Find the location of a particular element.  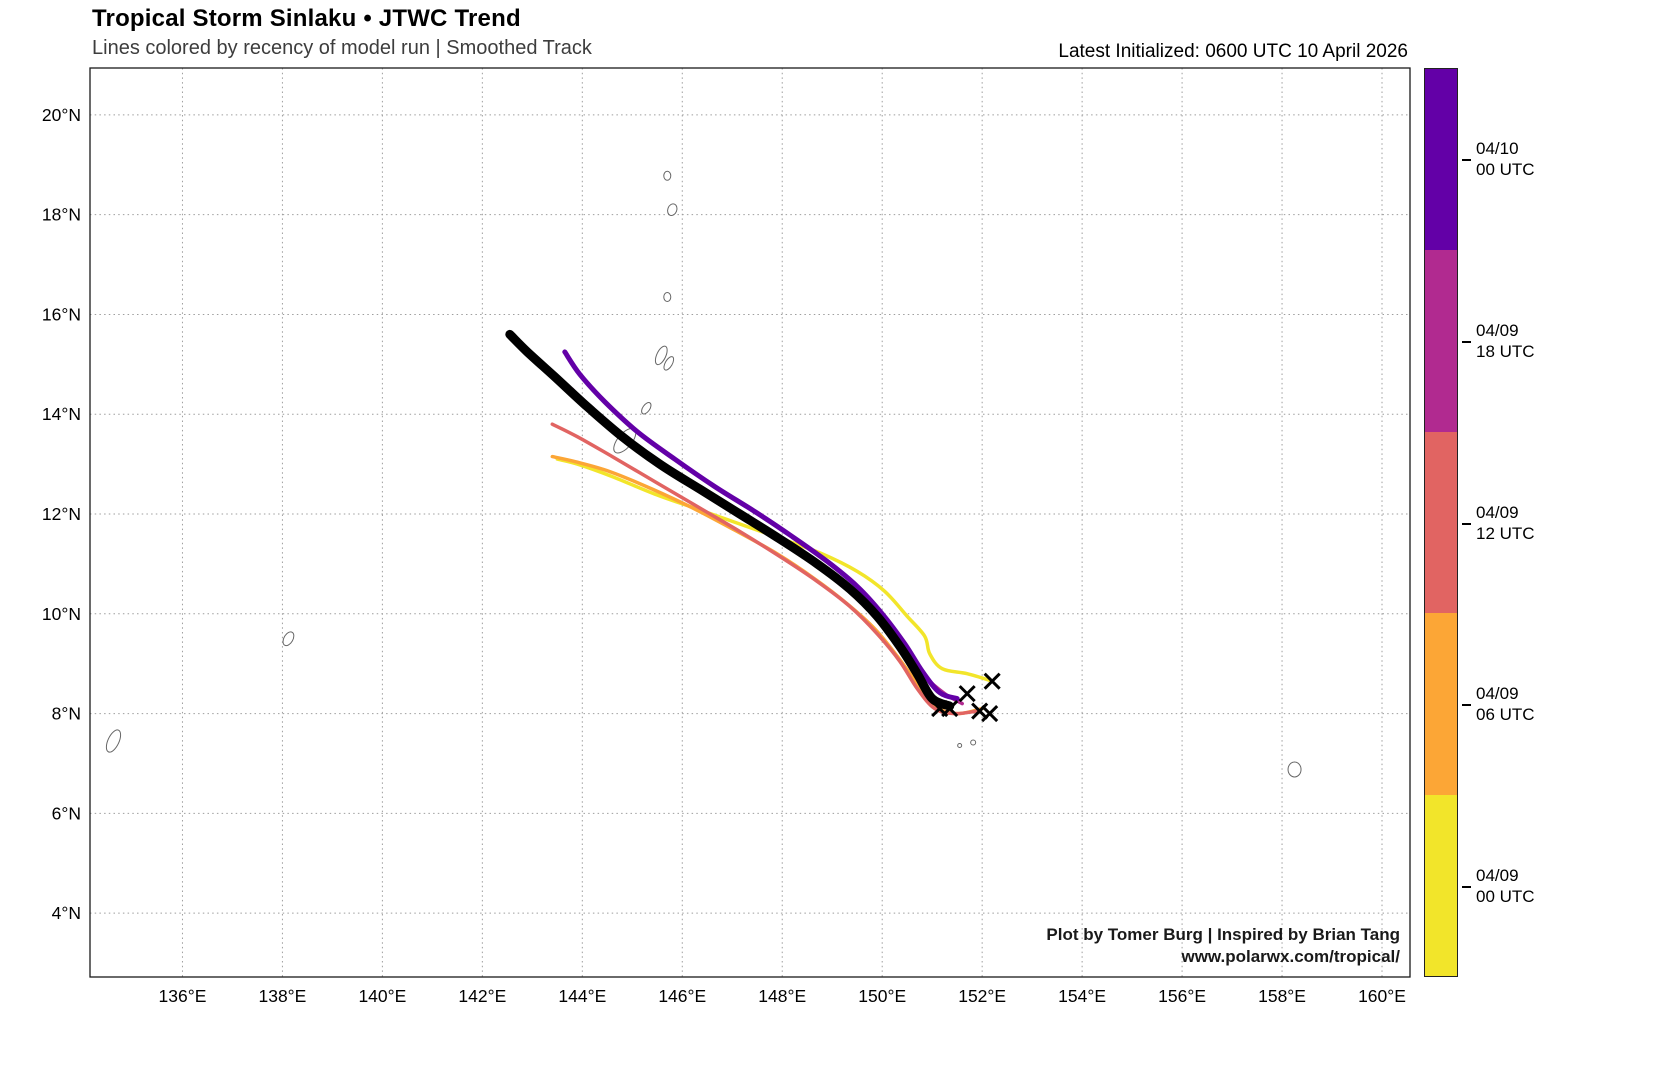

colorbar-segment-0409-18utc is located at coordinates (1441, 341).